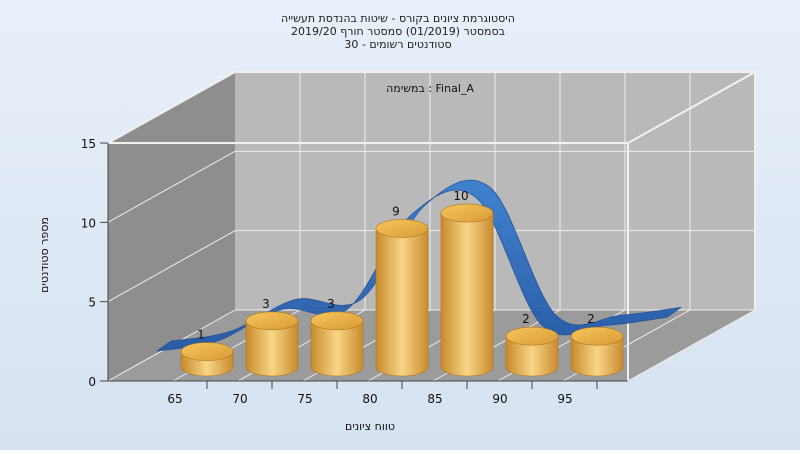  What do you see at coordinates (430, 88) in the screenshot?
I see `assignment-label: במשימה : Final_A` at bounding box center [430, 88].